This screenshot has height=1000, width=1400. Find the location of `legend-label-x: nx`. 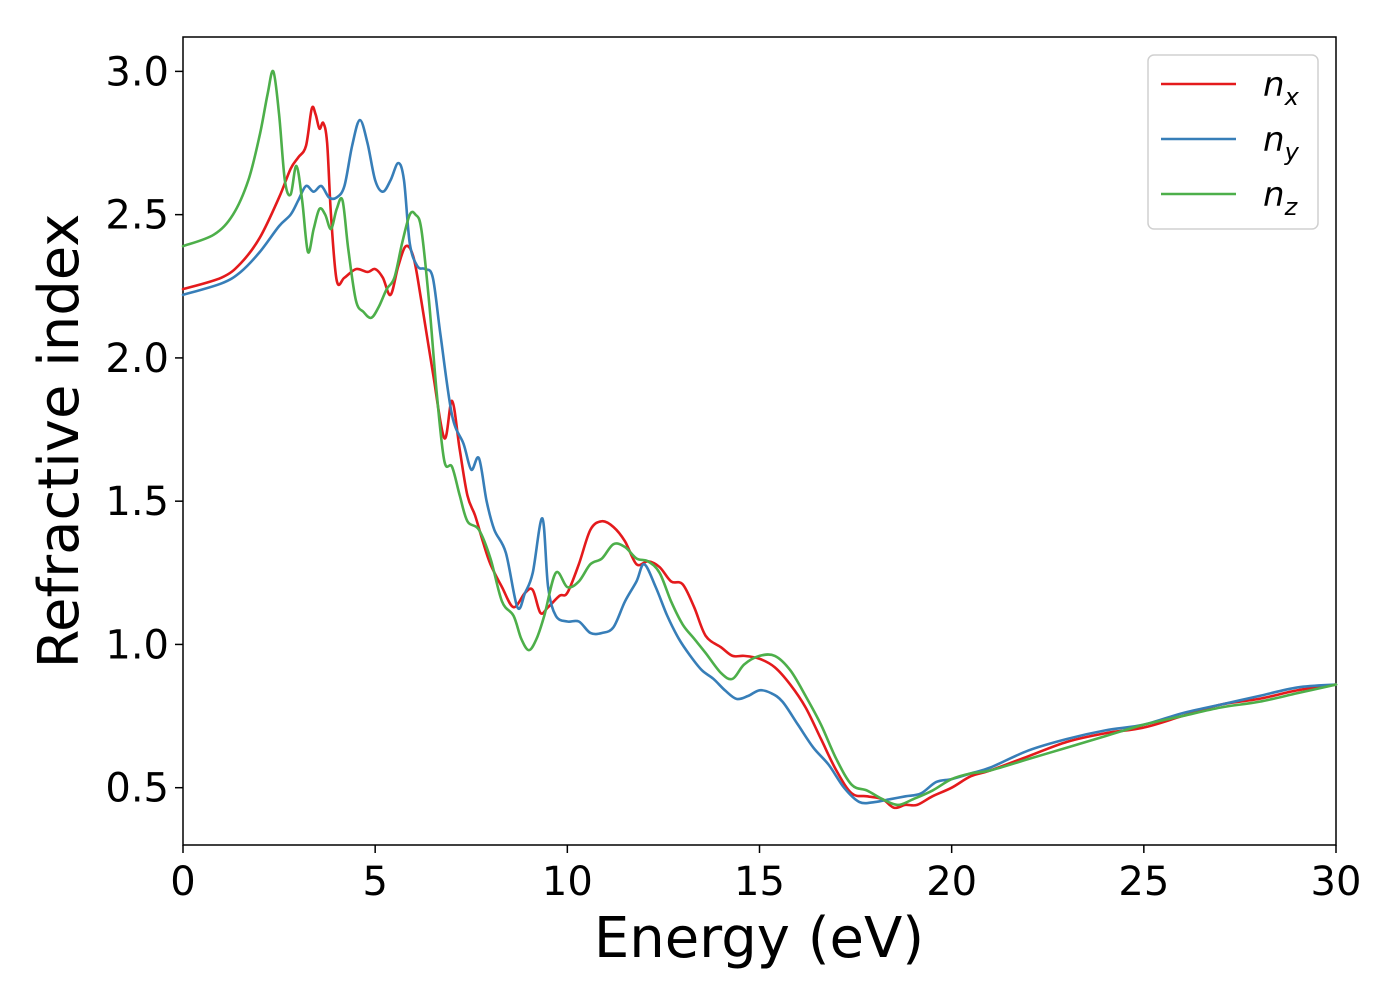

legend-label-x: nx is located at coordinates (1281, 88).